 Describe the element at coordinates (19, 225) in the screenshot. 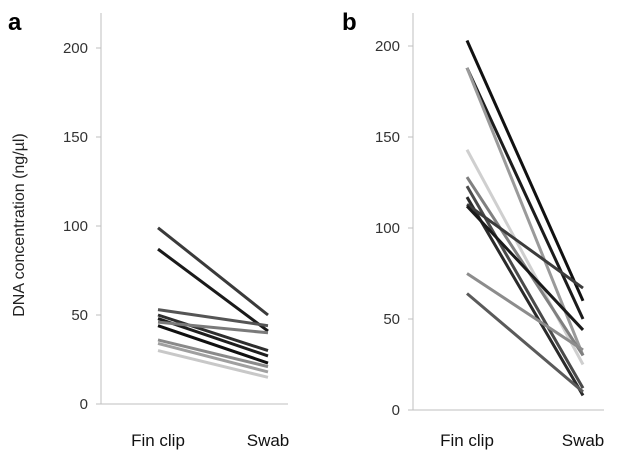

I see `y-axis-label: DNA concentration (ng/µl)` at that location.